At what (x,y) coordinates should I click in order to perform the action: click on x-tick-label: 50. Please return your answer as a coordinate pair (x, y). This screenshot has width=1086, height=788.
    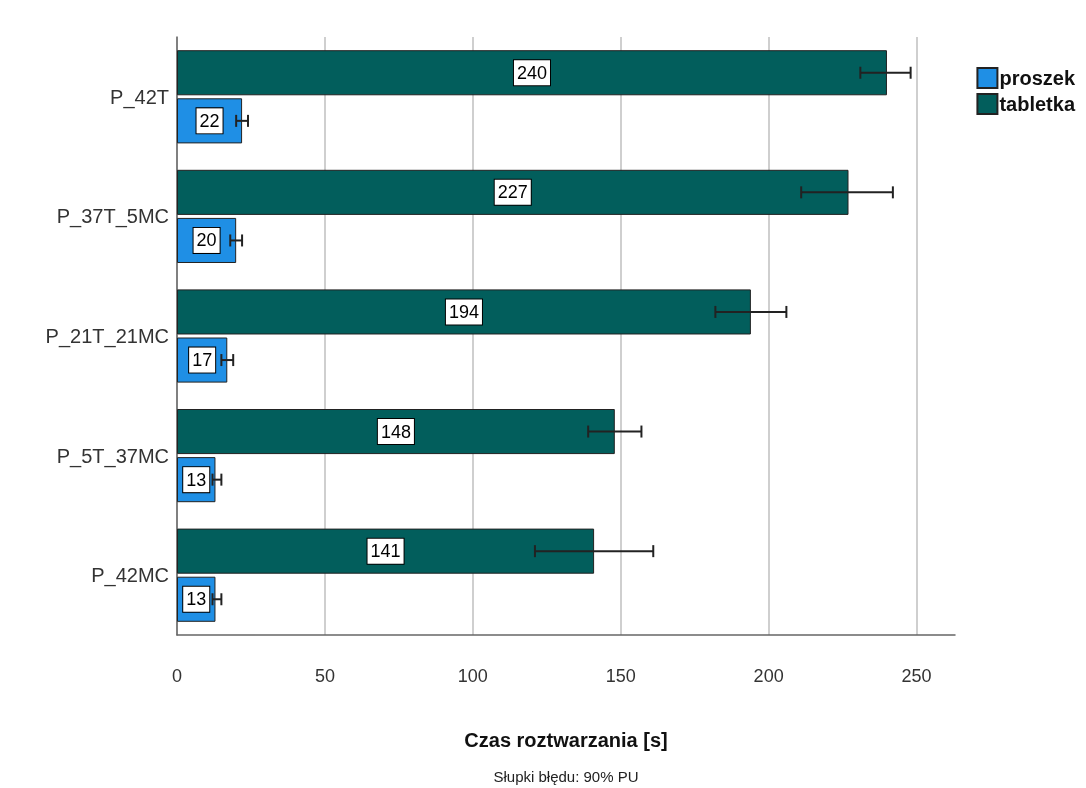
    Looking at the image, I should click on (324, 676).